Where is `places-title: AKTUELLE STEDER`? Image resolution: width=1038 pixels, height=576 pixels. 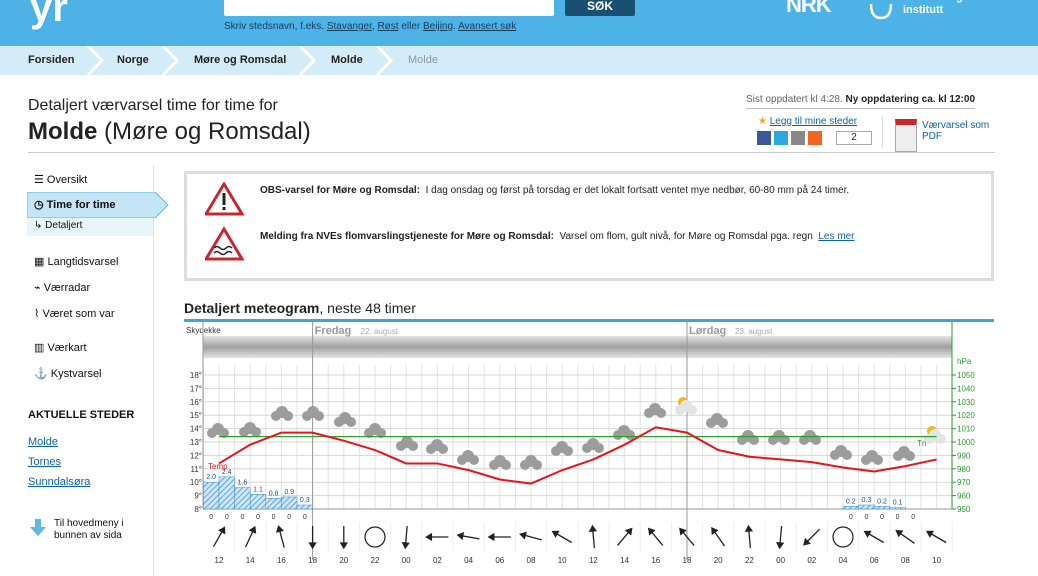 places-title: AKTUELLE STEDER is located at coordinates (81, 415).